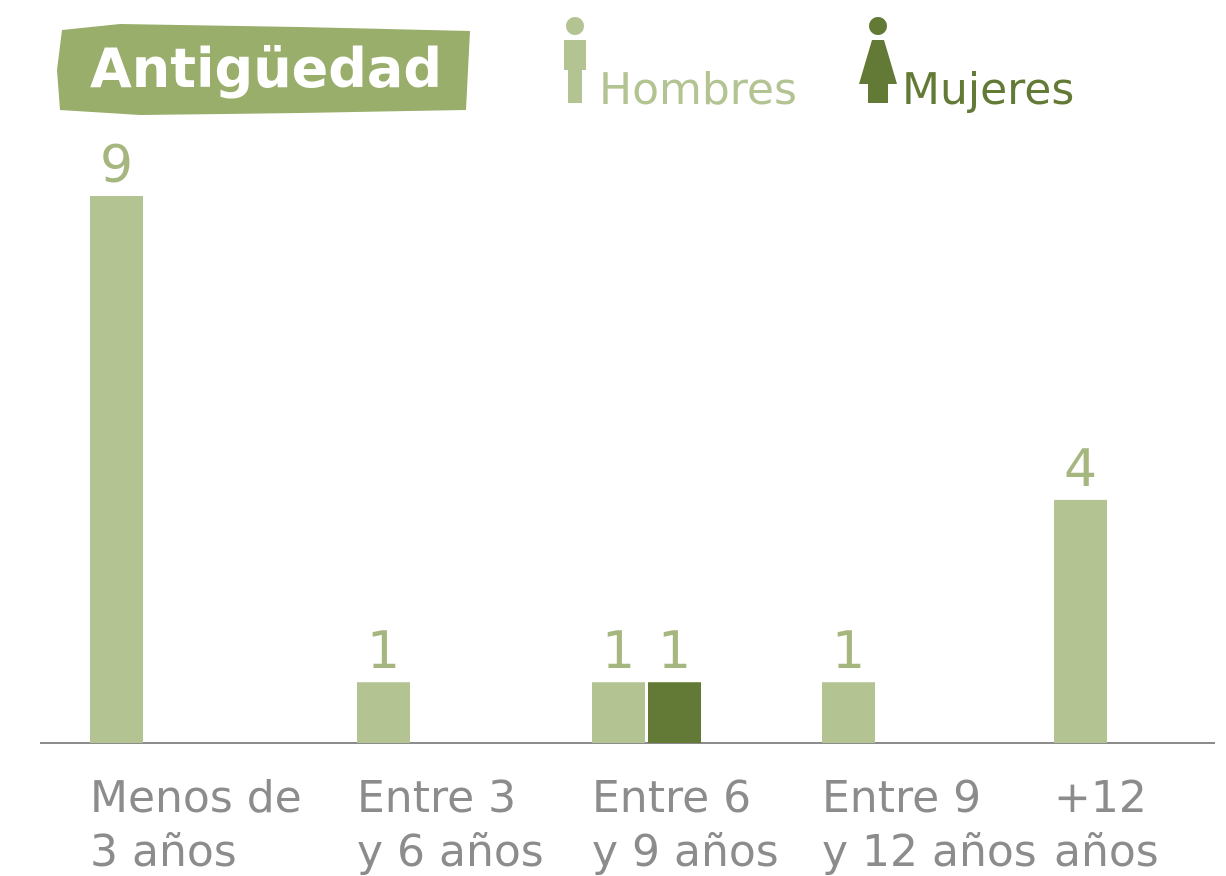 The image size is (1226, 876). What do you see at coordinates (1106, 851) in the screenshot?
I see `x-tick-label: años` at bounding box center [1106, 851].